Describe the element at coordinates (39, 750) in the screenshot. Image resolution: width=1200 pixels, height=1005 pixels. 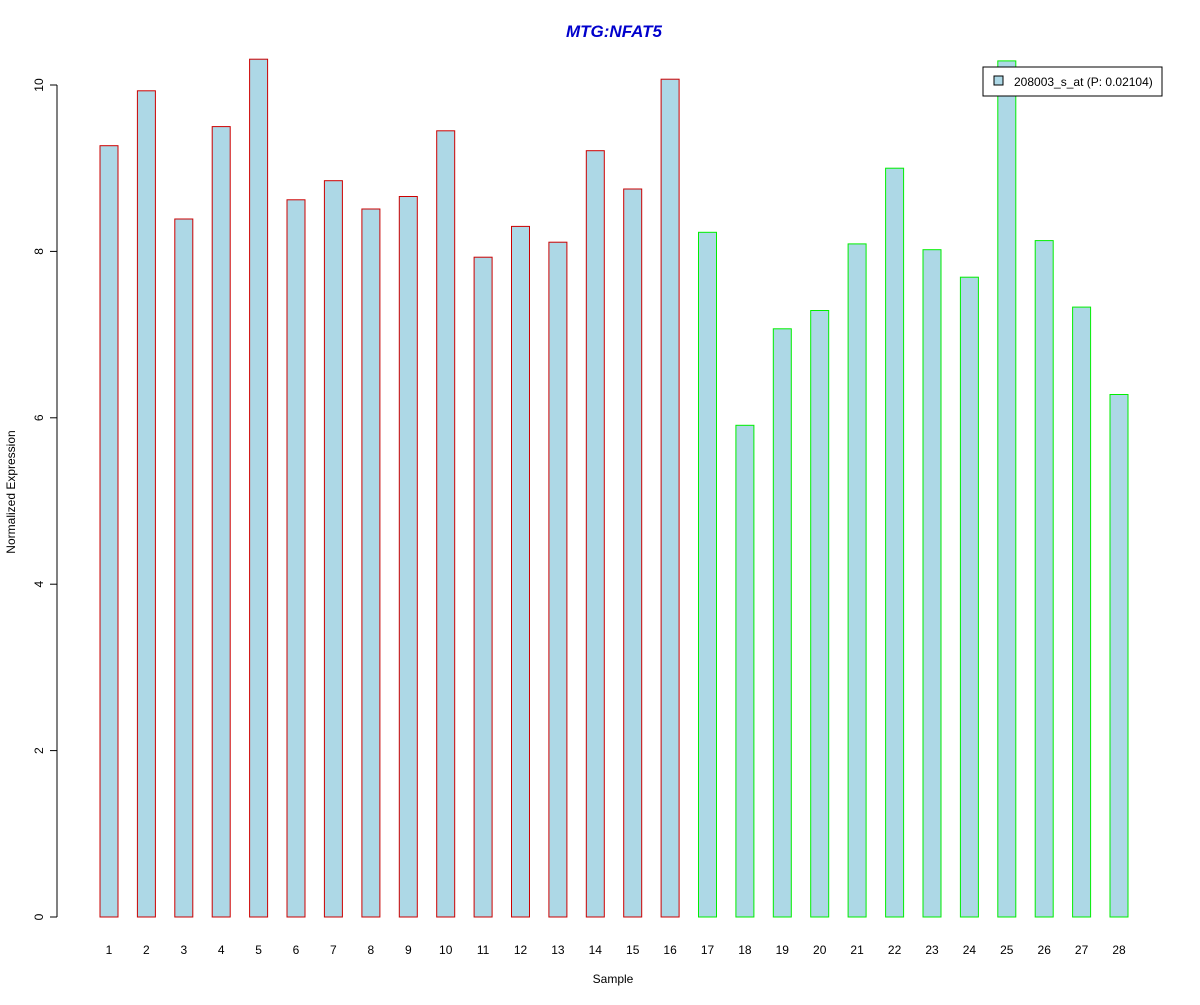
I see `y-tick-label: 2` at that location.